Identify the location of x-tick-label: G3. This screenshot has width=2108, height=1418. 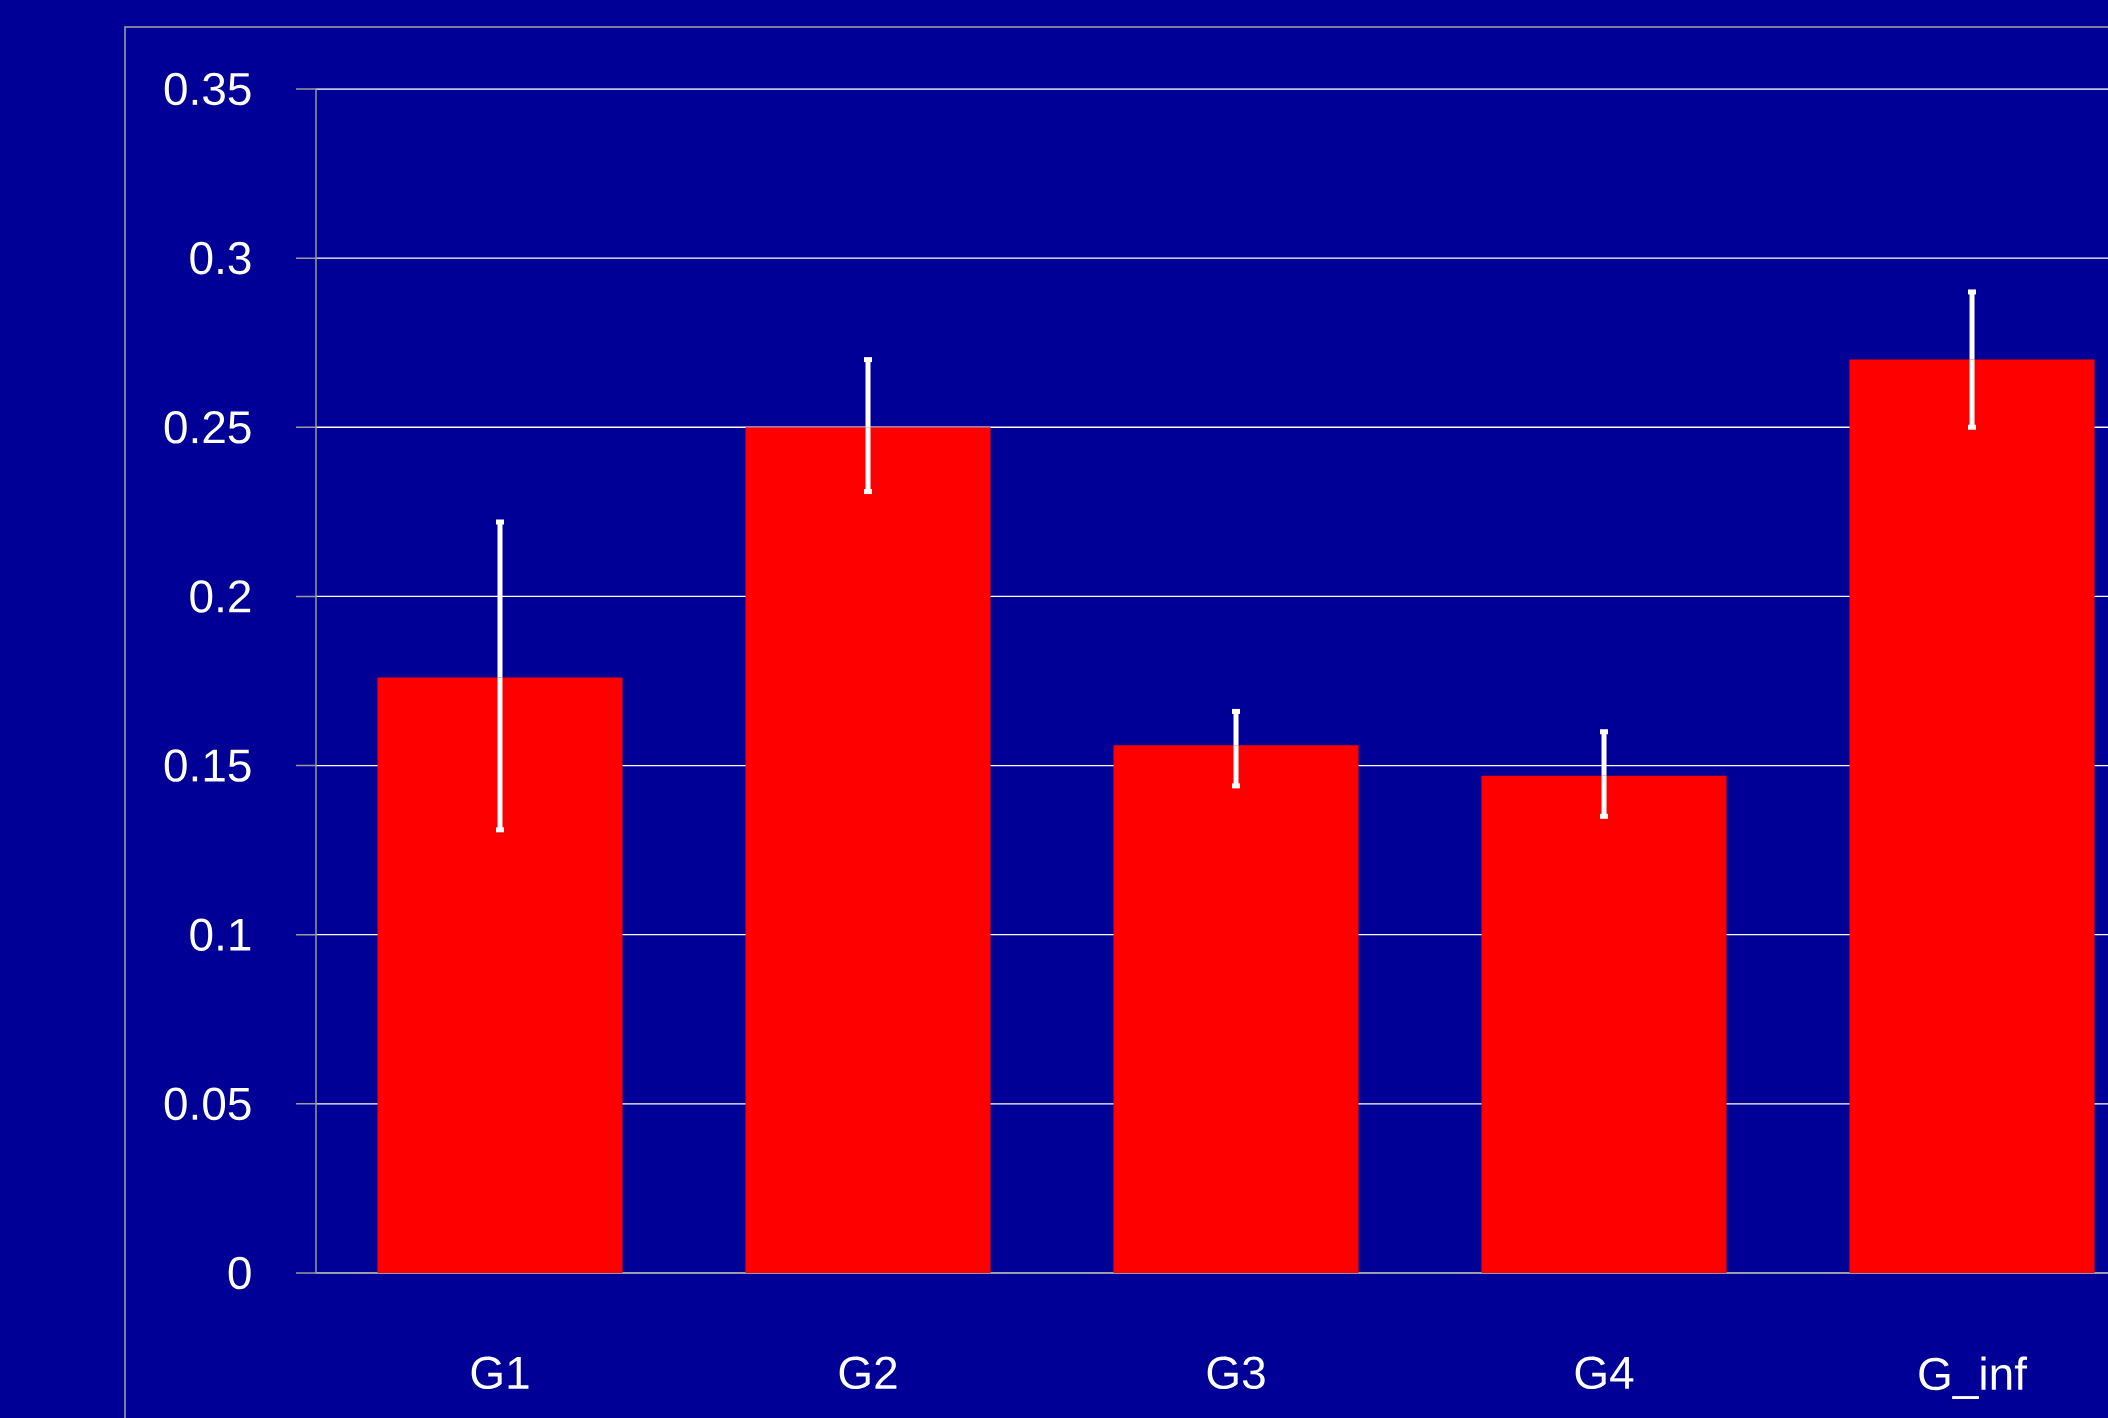
(1236, 1373).